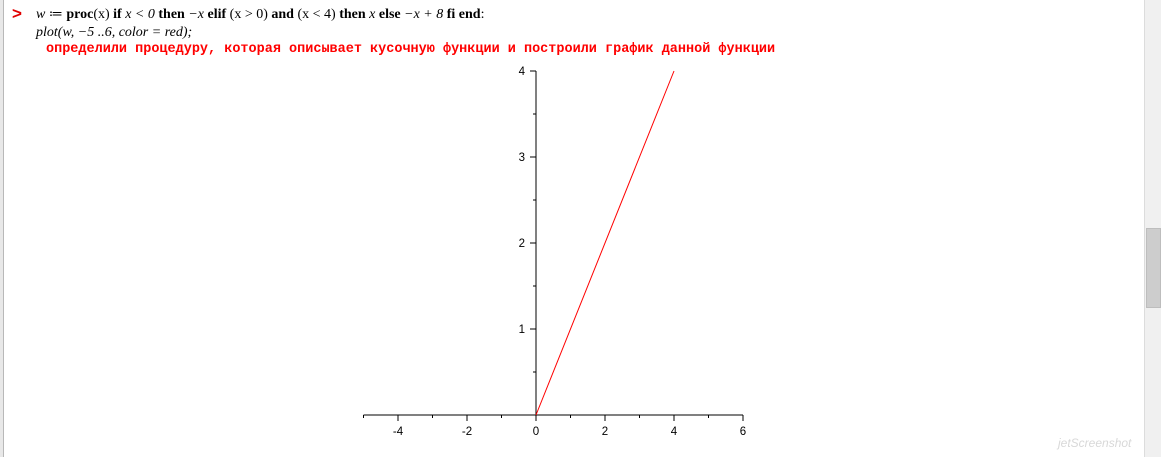  What do you see at coordinates (522, 158) in the screenshot?
I see `y-tick-label: 3` at bounding box center [522, 158].